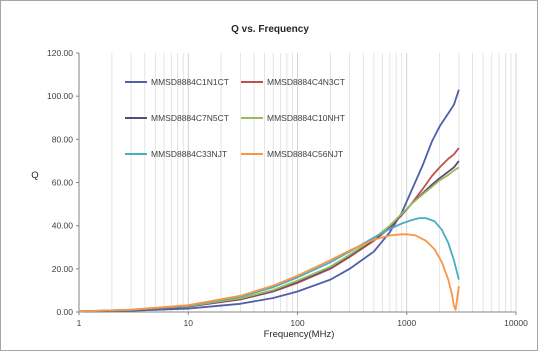 The image size is (538, 352). Describe the element at coordinates (34, 175) in the screenshot. I see `y-axis-label: Q` at that location.